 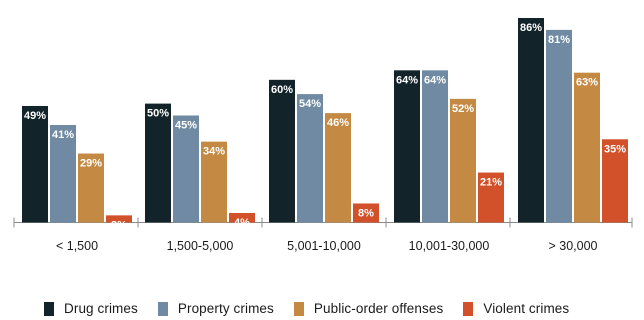 I want to click on legend-item-violent-crimes: Violent crimes, so click(x=516, y=308).